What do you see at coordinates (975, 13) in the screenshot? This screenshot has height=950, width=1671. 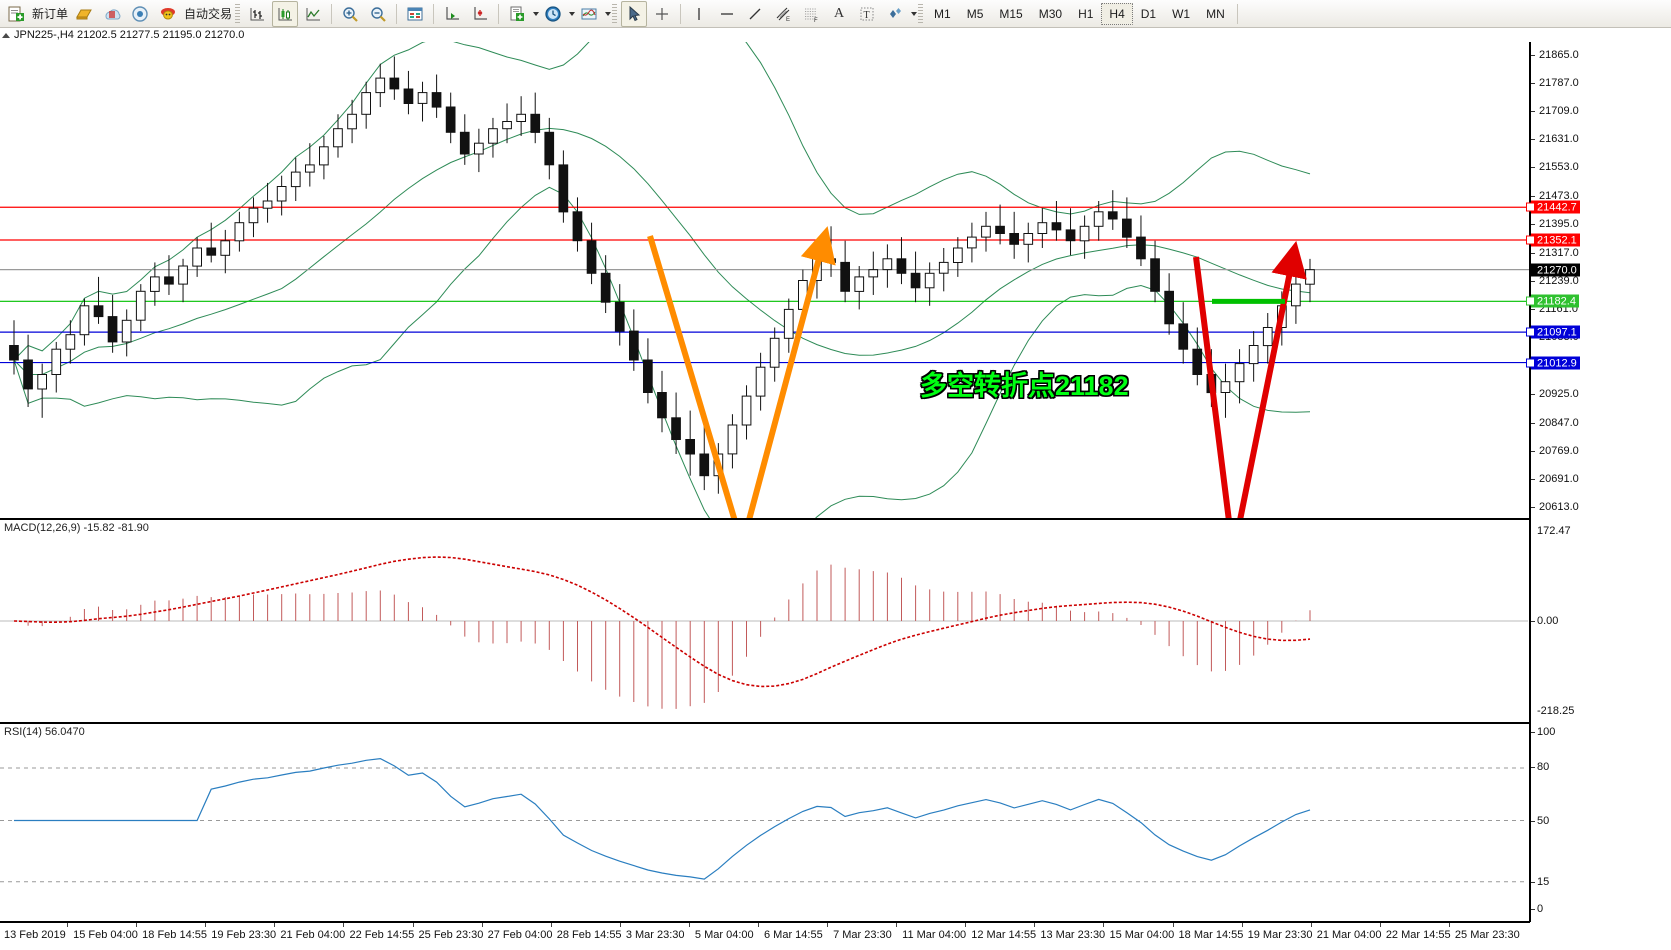 I see `timeframe-m5: M5` at bounding box center [975, 13].